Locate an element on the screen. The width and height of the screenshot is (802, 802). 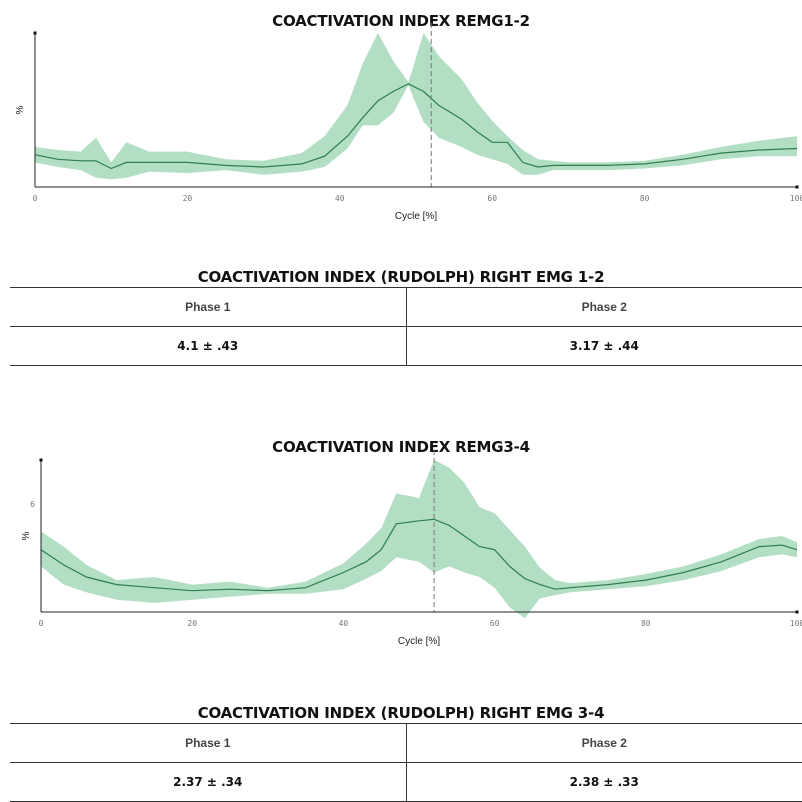
table-cell-phase-1-value: 2.37 ± .34 is located at coordinates (208, 782).